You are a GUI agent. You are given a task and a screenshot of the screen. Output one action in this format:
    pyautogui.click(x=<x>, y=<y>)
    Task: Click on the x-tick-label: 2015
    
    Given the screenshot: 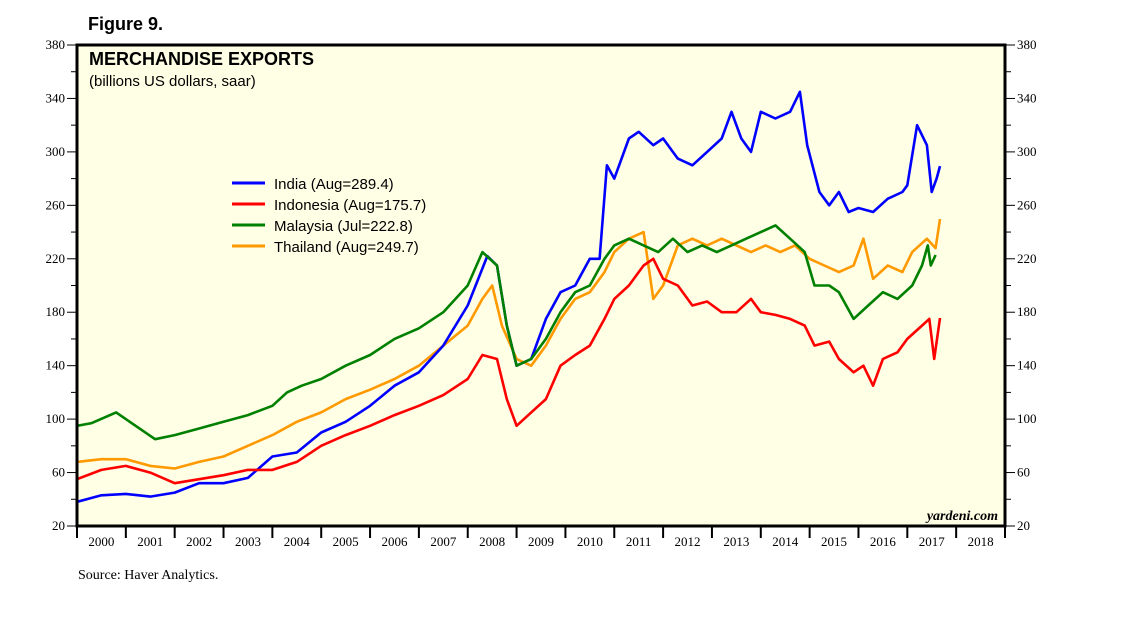 What is the action you would take?
    pyautogui.click(x=834, y=541)
    